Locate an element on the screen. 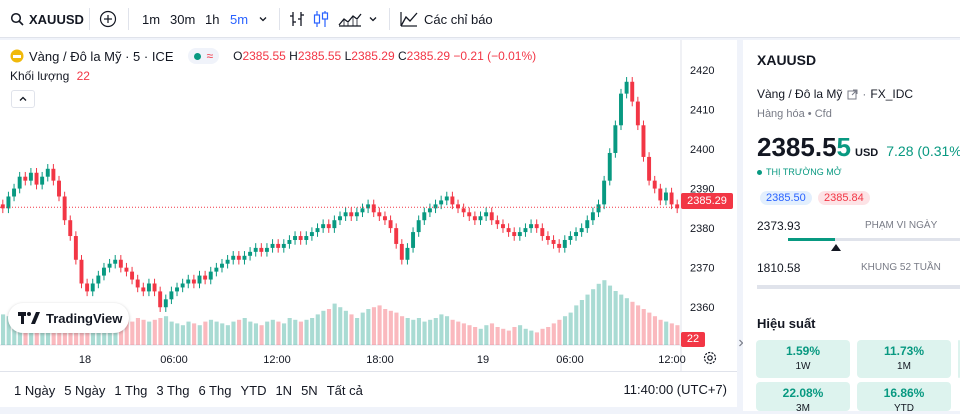  timezone-clock: 11:40:00 (UTC+7) is located at coordinates (675, 389).